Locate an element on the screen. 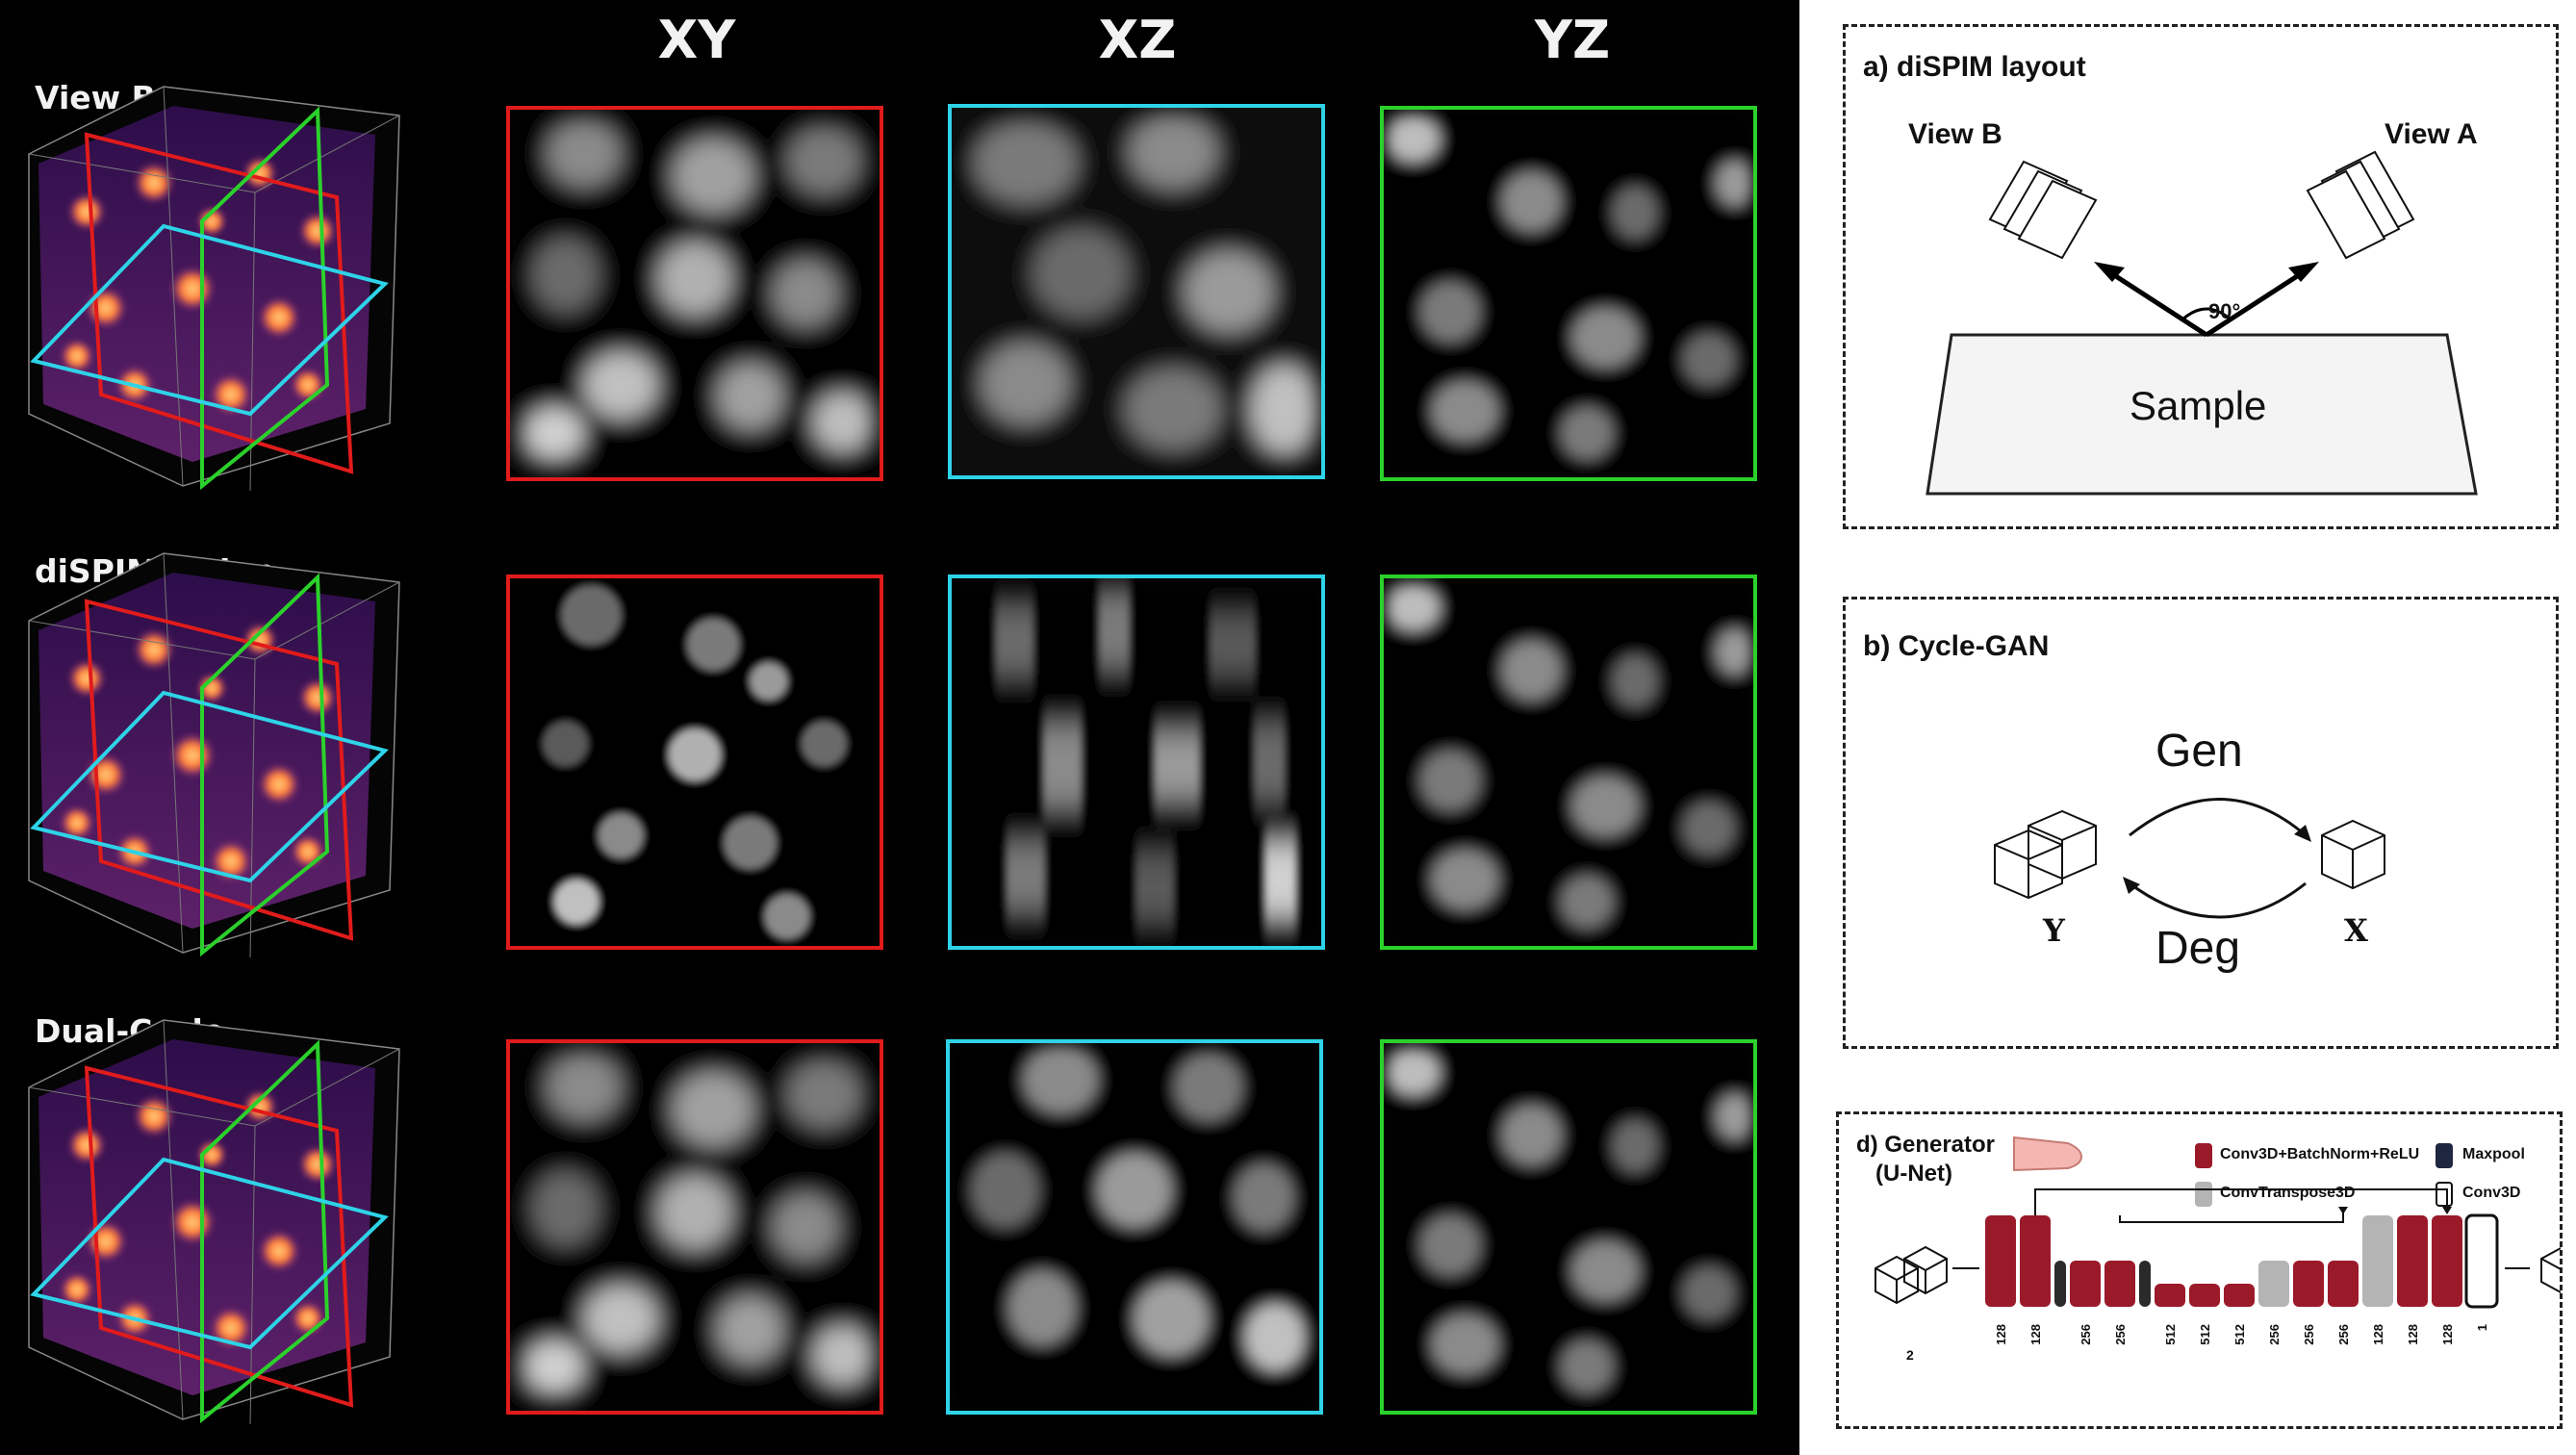 This screenshot has width=2576, height=1455. volume-render-dual-cycle is located at coordinates (221, 1212).